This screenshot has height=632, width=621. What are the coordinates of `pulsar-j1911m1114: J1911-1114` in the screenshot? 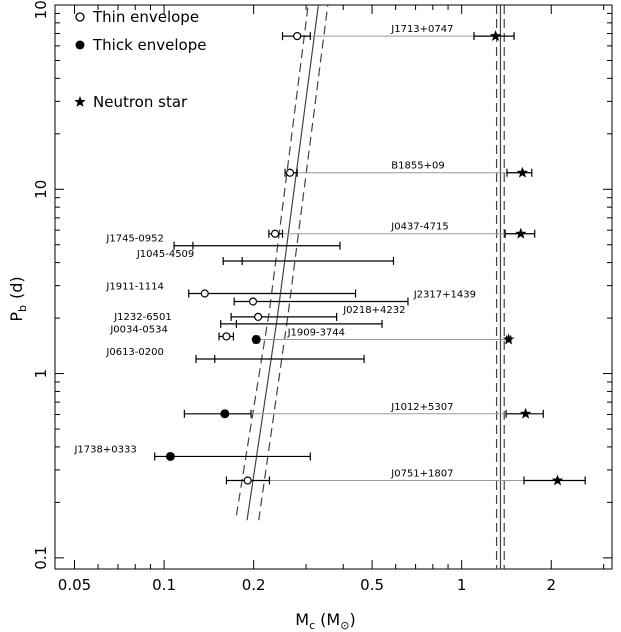 It's located at (231, 289).